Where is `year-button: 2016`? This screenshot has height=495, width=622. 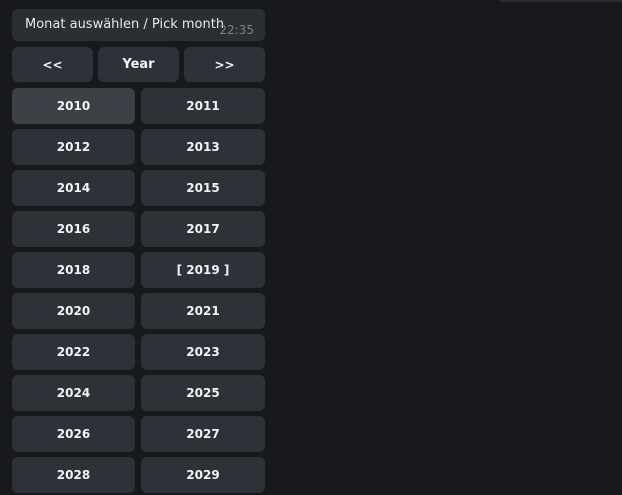 year-button: 2016 is located at coordinates (73, 229).